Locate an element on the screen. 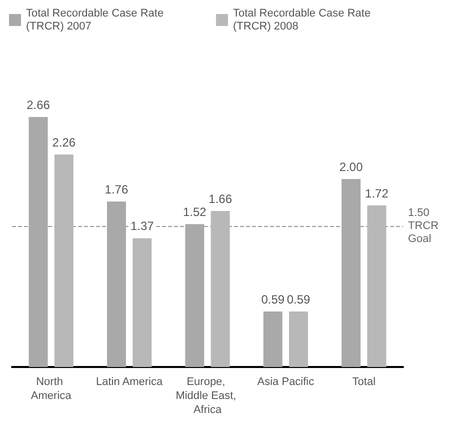 This screenshot has width=463, height=447. data-label: 2.66 is located at coordinates (38, 105).